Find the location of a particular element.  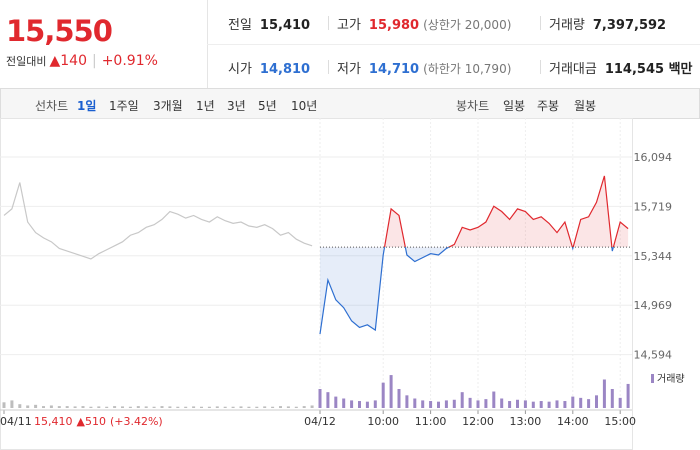

candle-tab: 주봉 is located at coordinates (548, 106).